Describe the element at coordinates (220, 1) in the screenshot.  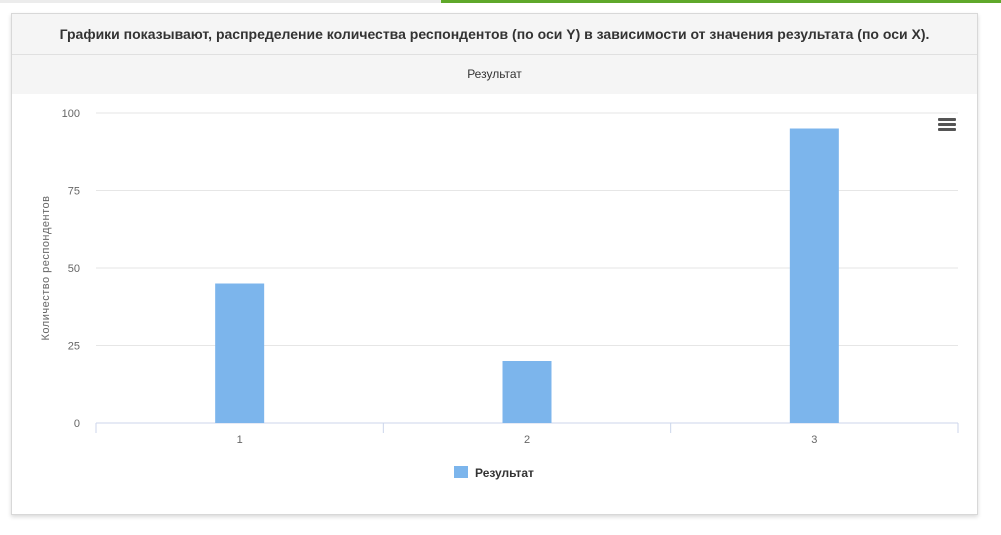
I see `top-bar-left` at that location.